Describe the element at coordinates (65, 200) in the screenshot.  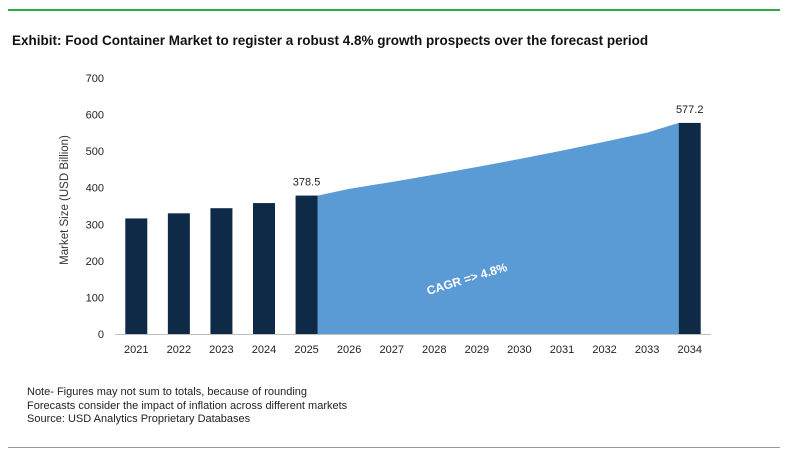
I see `y-axis-title: Market Size (USD Billion)` at that location.